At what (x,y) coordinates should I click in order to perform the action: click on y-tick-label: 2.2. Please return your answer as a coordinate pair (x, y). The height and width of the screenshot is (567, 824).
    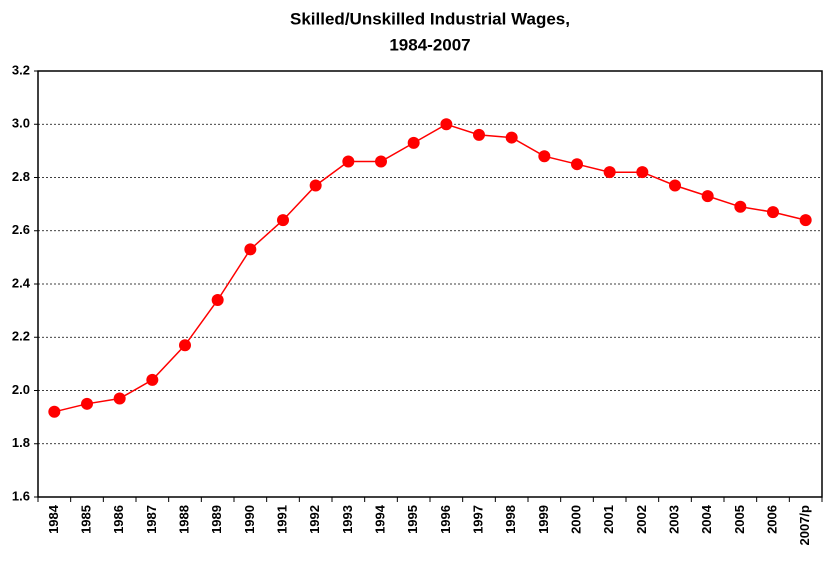
    Looking at the image, I should click on (21, 336).